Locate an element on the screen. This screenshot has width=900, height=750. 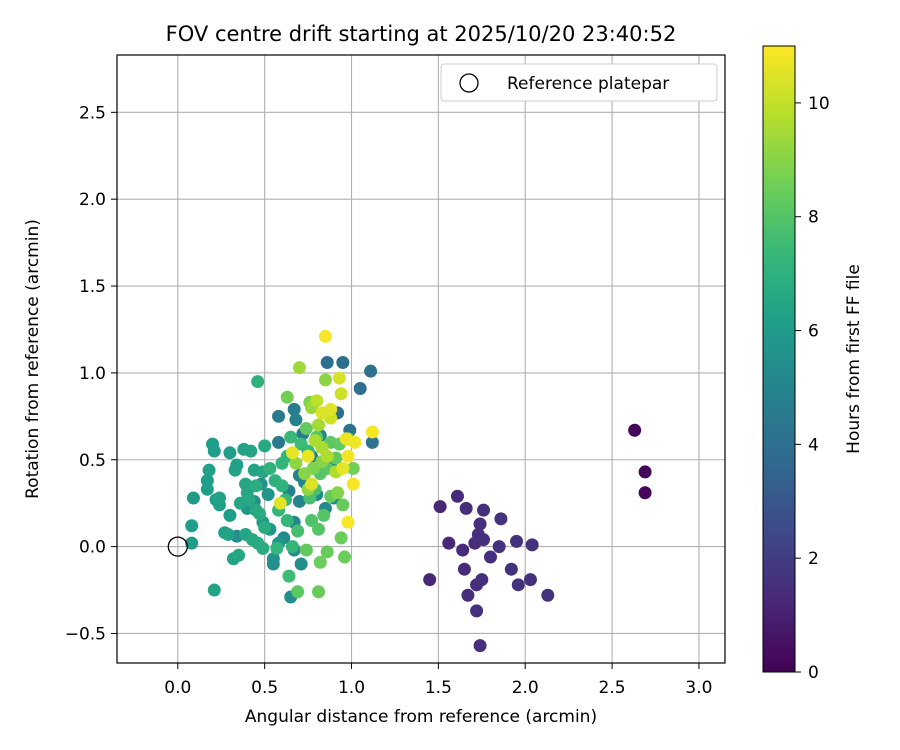
y-tick-label: 1.5 is located at coordinates (92, 287).